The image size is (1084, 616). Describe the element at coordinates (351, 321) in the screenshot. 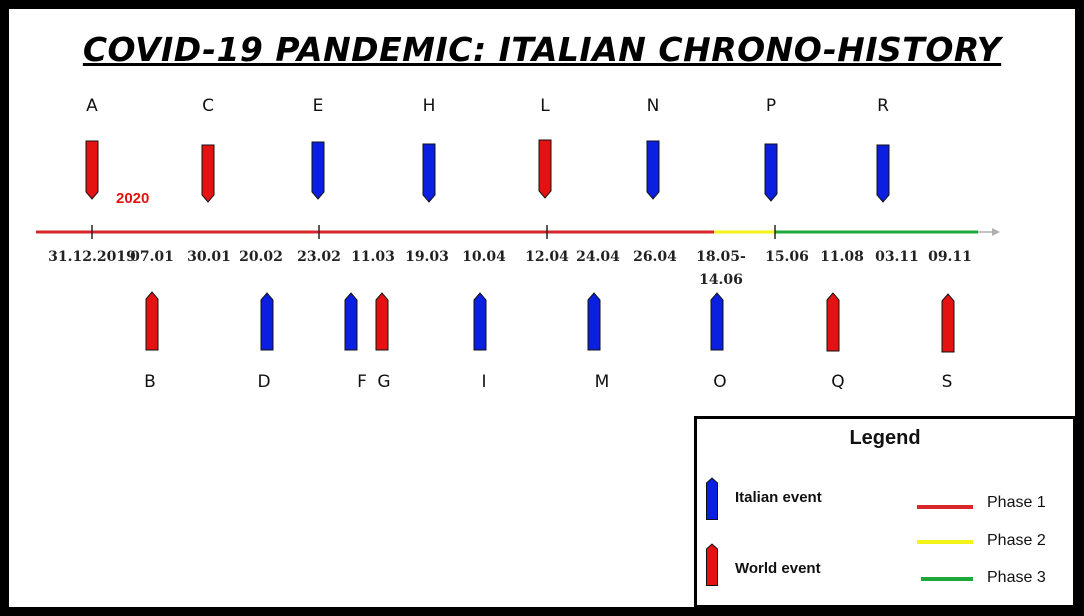

I see `event-marker-f` at that location.